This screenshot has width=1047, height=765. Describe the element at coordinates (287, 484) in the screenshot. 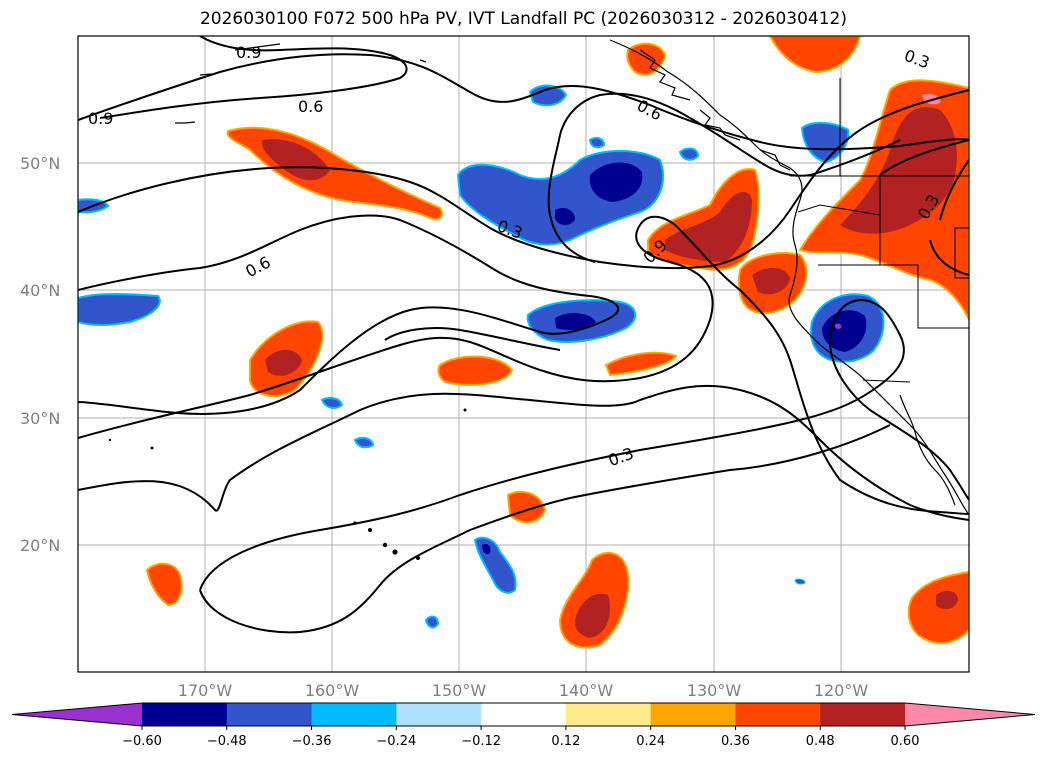

I see `islands` at that location.